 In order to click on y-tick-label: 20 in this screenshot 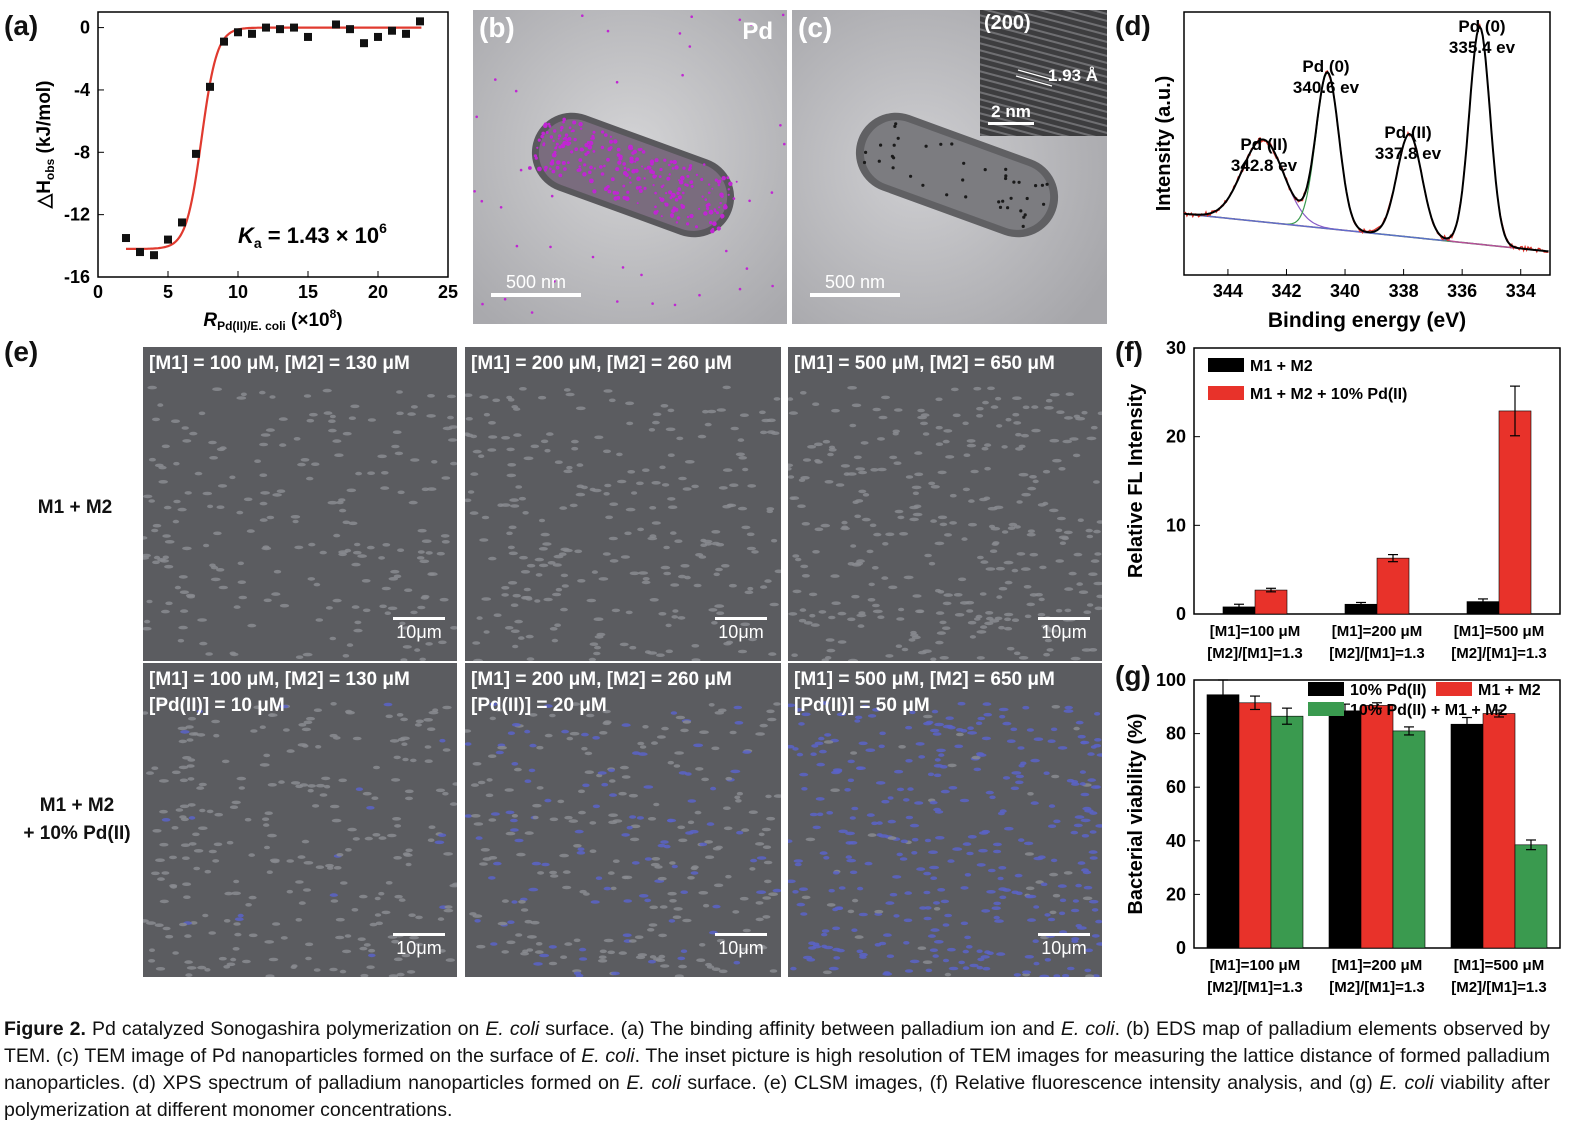, I will do `click(1176, 437)`.